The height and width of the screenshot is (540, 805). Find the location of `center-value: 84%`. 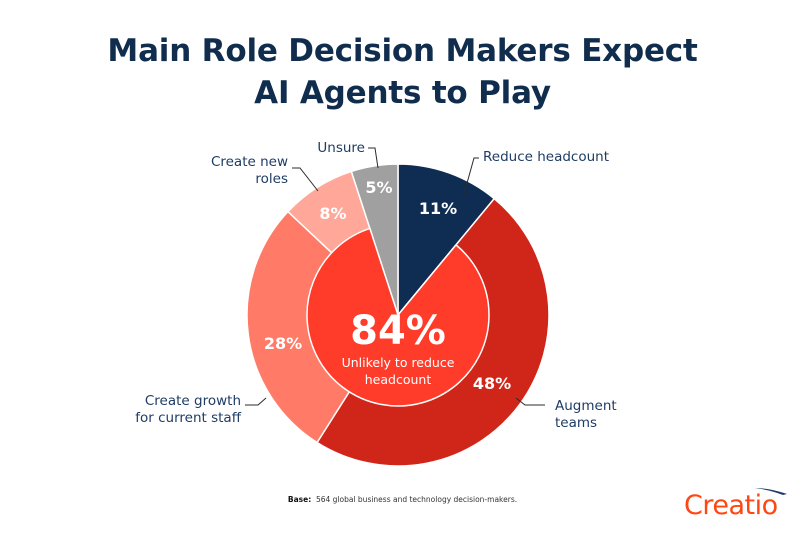

center-value: 84% is located at coordinates (398, 331).